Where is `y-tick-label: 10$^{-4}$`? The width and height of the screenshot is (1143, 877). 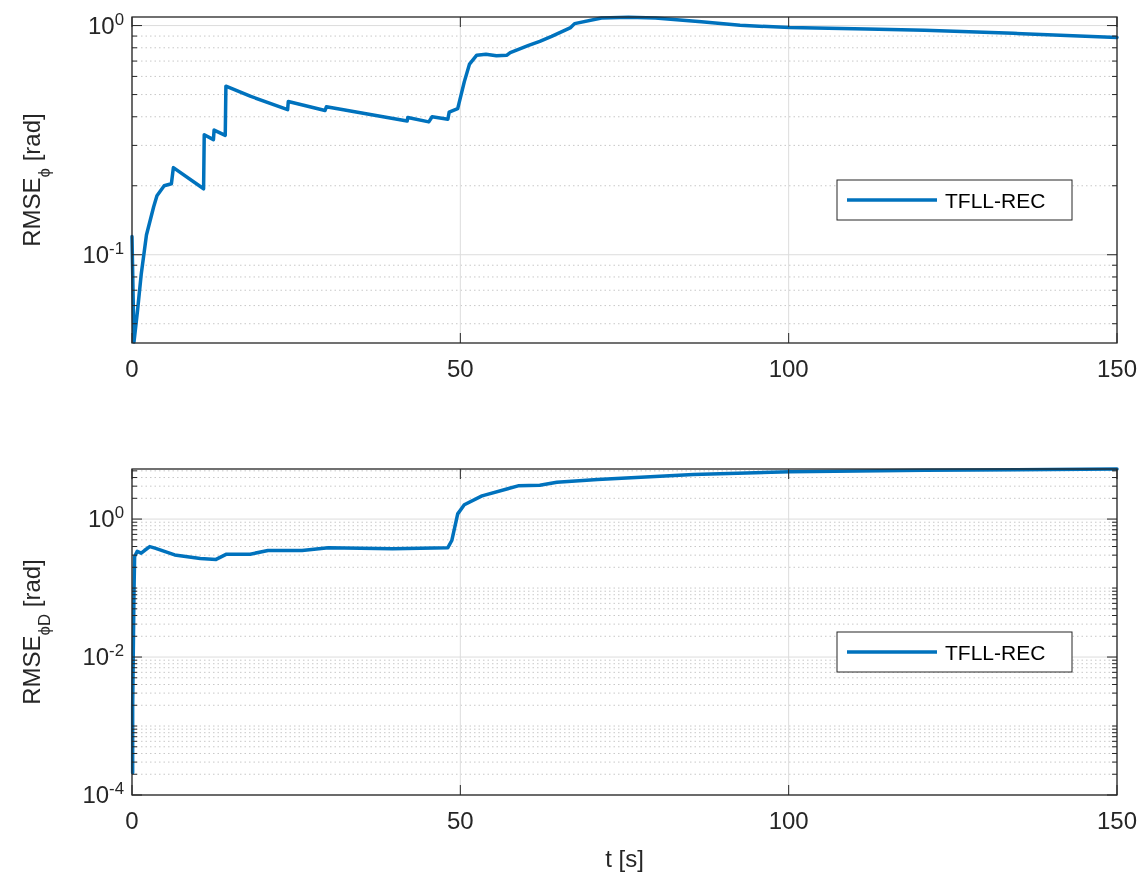 y-tick-label: 10$^{-4}$ is located at coordinates (103, 793).